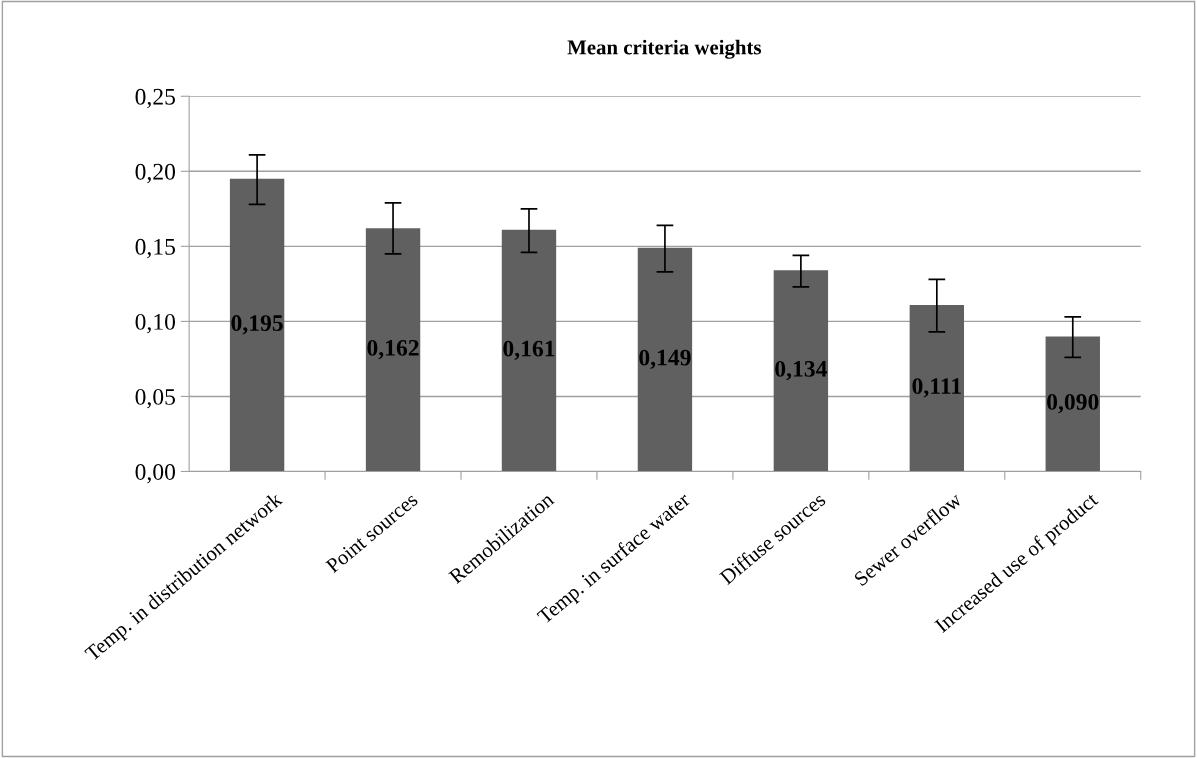 Image resolution: width=1197 pixels, height=758 pixels. I want to click on data-label: 0,090, so click(1073, 403).